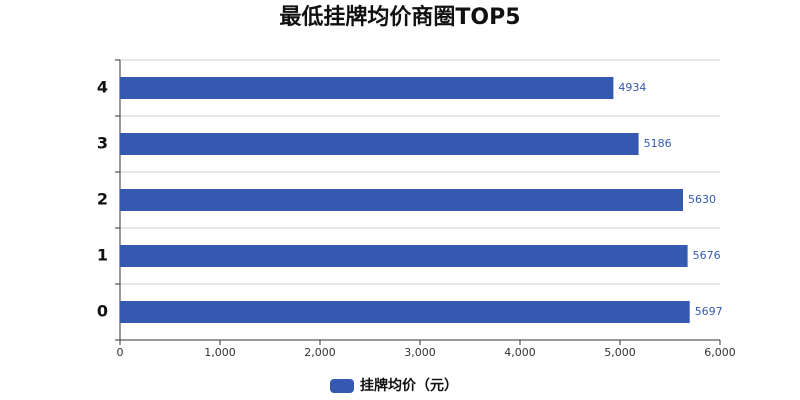 The image size is (800, 400). I want to click on y-tick-label: 2, so click(102, 199).